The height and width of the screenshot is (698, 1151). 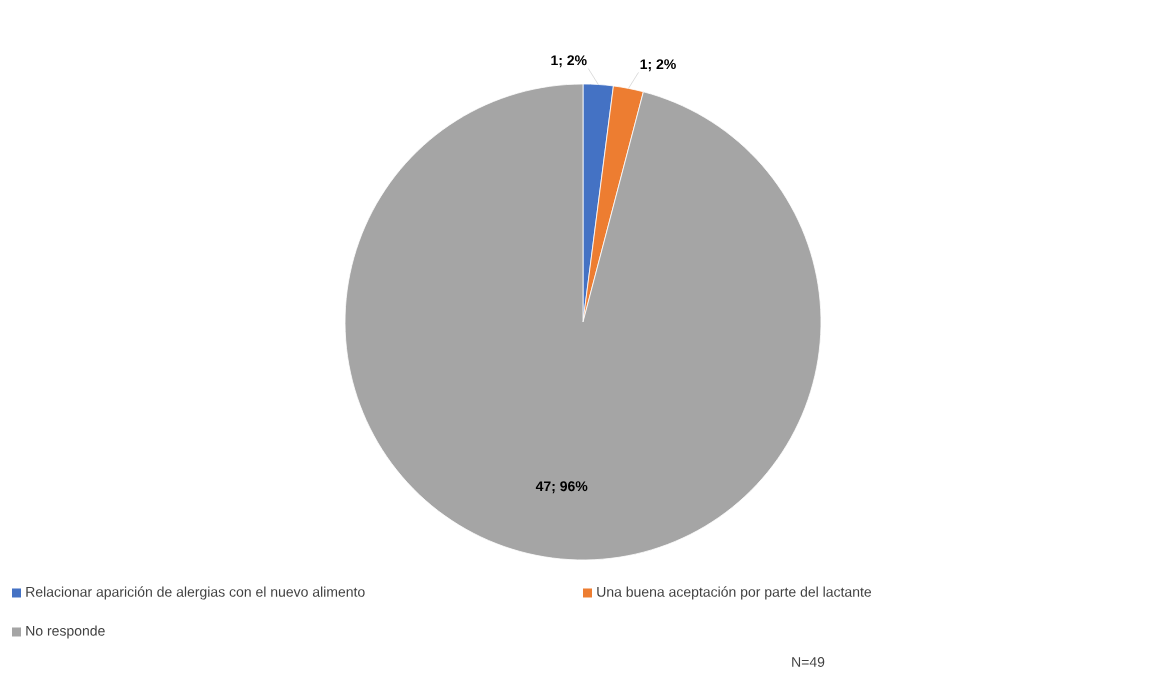 I want to click on legend-label: No responde, so click(x=65, y=632).